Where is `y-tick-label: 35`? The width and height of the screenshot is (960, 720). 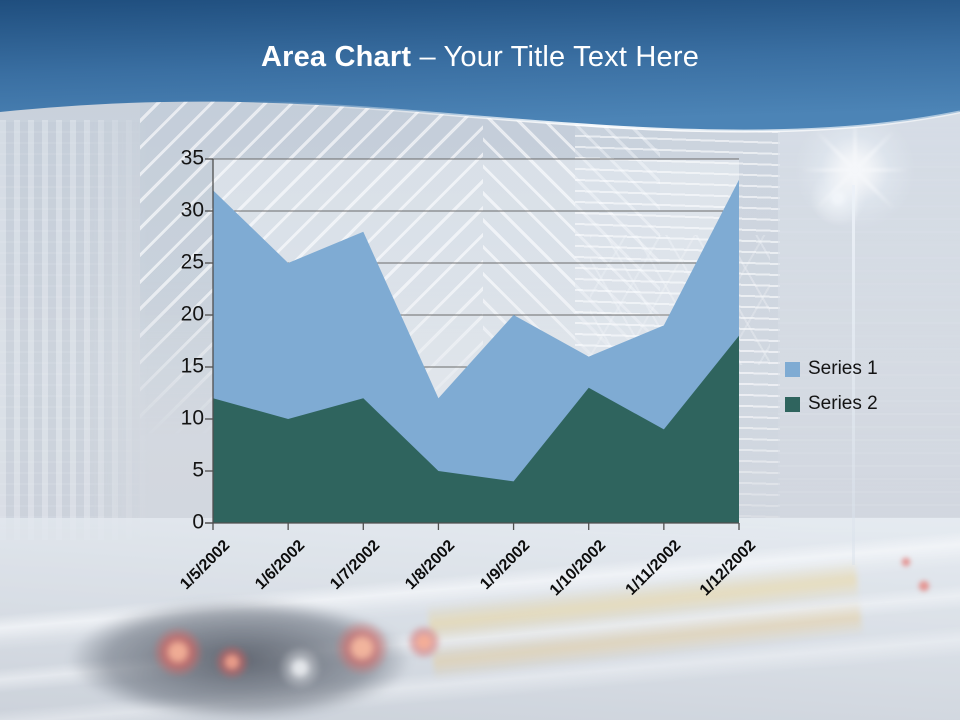
y-tick-label: 35 is located at coordinates (192, 158).